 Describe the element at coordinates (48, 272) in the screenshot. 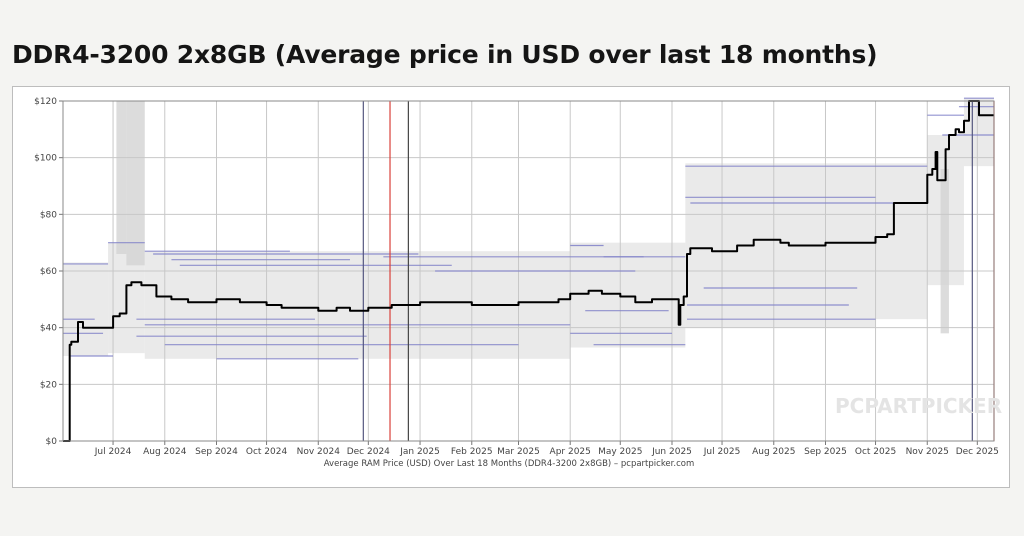

I see `y-tick-label: $60` at that location.